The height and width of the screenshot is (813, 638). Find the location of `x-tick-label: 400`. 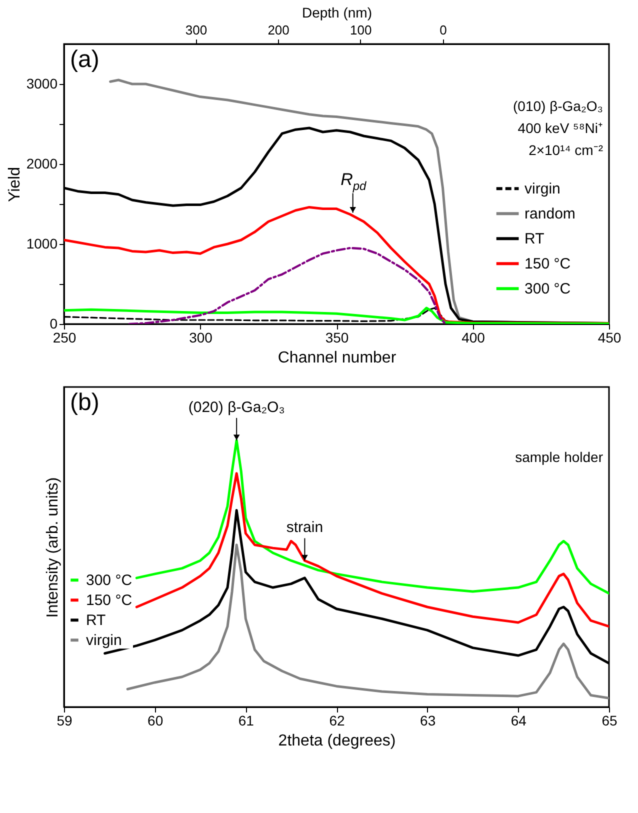

x-tick-label: 400 is located at coordinates (474, 338).